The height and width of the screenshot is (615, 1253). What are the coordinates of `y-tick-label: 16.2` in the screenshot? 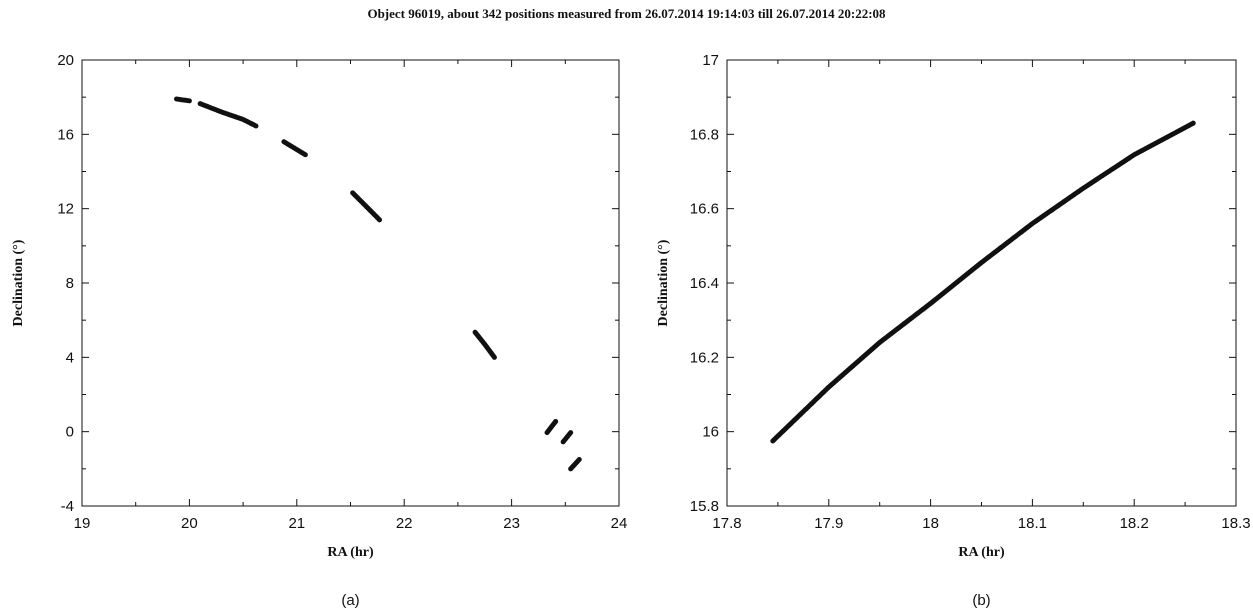 It's located at (704, 357).